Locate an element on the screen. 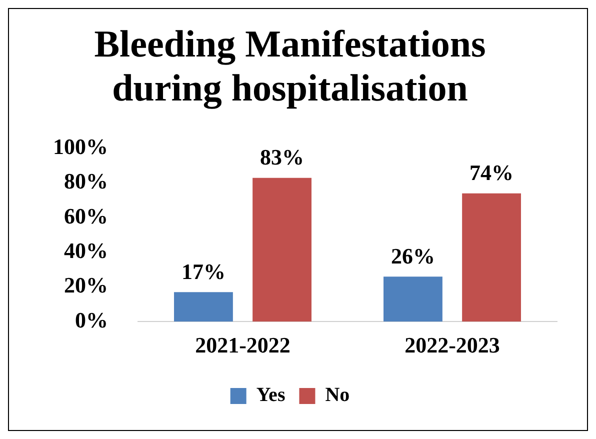  y-tick-label: 0% is located at coordinates (91, 319).